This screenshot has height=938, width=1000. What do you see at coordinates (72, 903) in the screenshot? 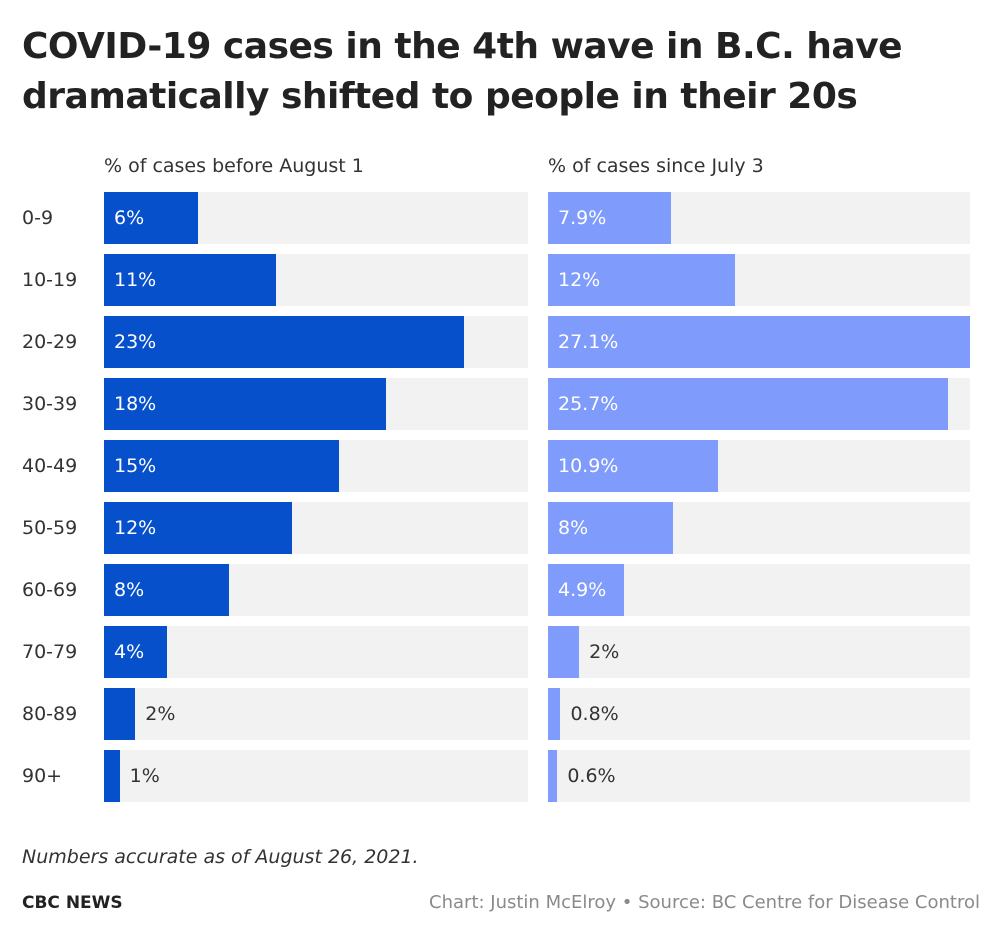
I see `brand-logo-text: CBC NEWS` at bounding box center [72, 903].